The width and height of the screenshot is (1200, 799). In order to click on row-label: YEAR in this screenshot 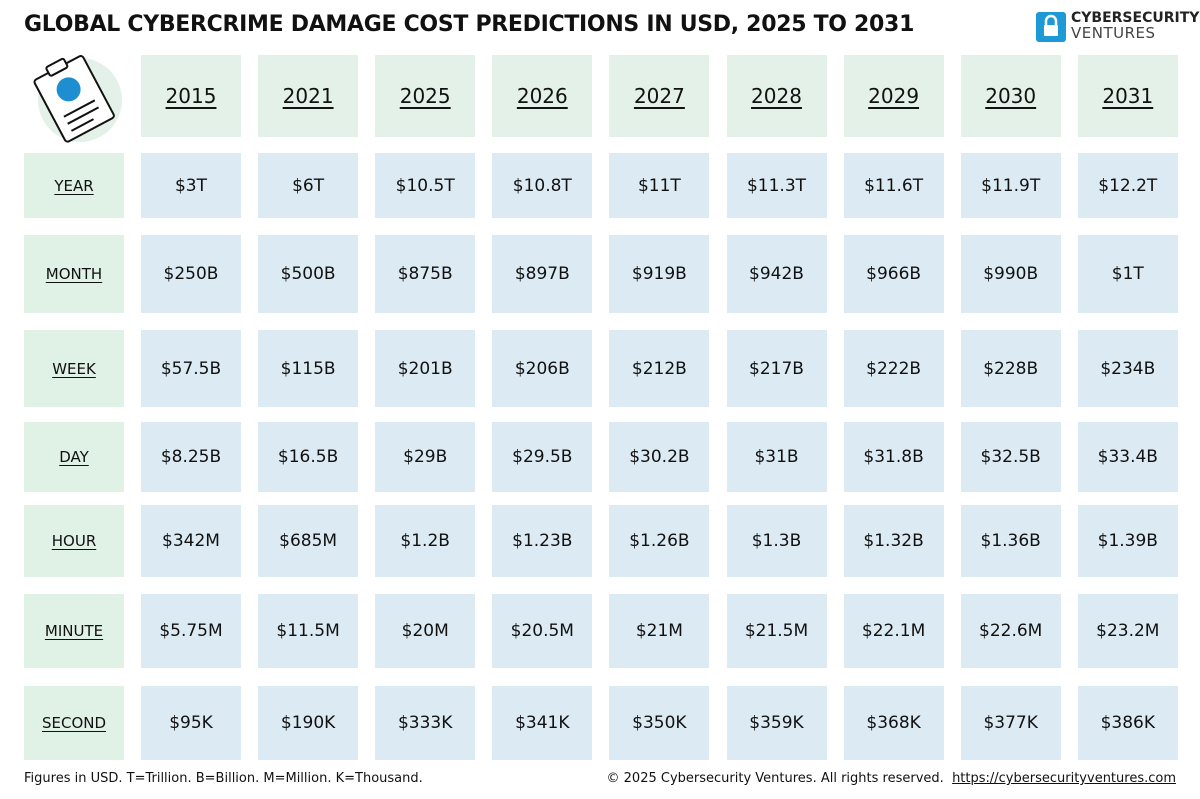, I will do `click(74, 185)`.